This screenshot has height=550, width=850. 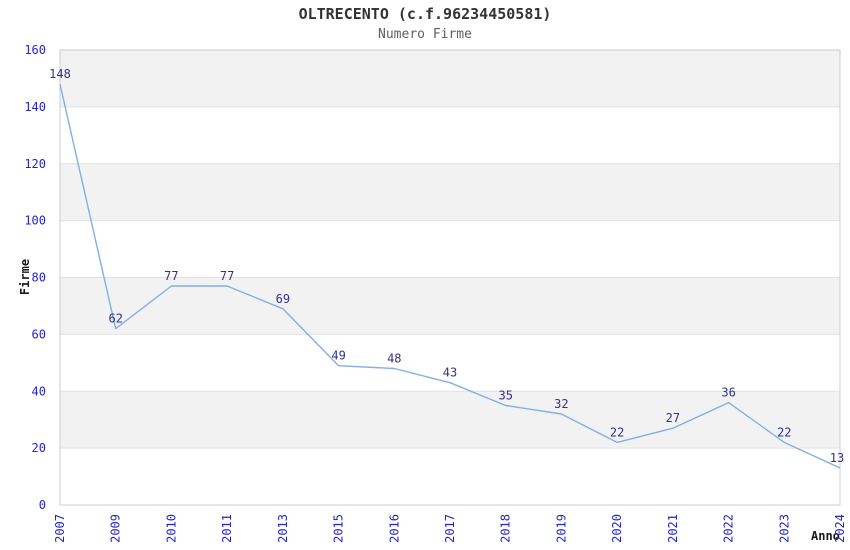 What do you see at coordinates (35, 50) in the screenshot?
I see `y-tick-label: 160` at bounding box center [35, 50].